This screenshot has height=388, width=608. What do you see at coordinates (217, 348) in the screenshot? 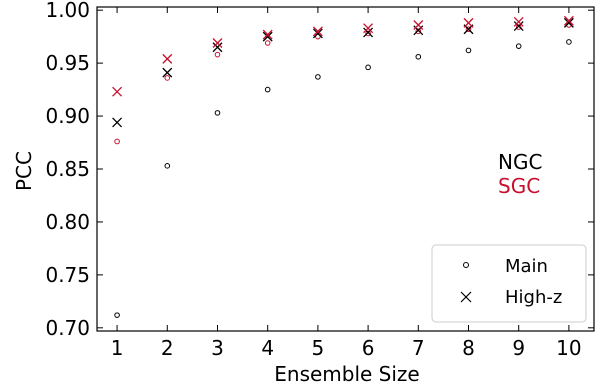
I see `x-tick-label: 3` at bounding box center [217, 348].